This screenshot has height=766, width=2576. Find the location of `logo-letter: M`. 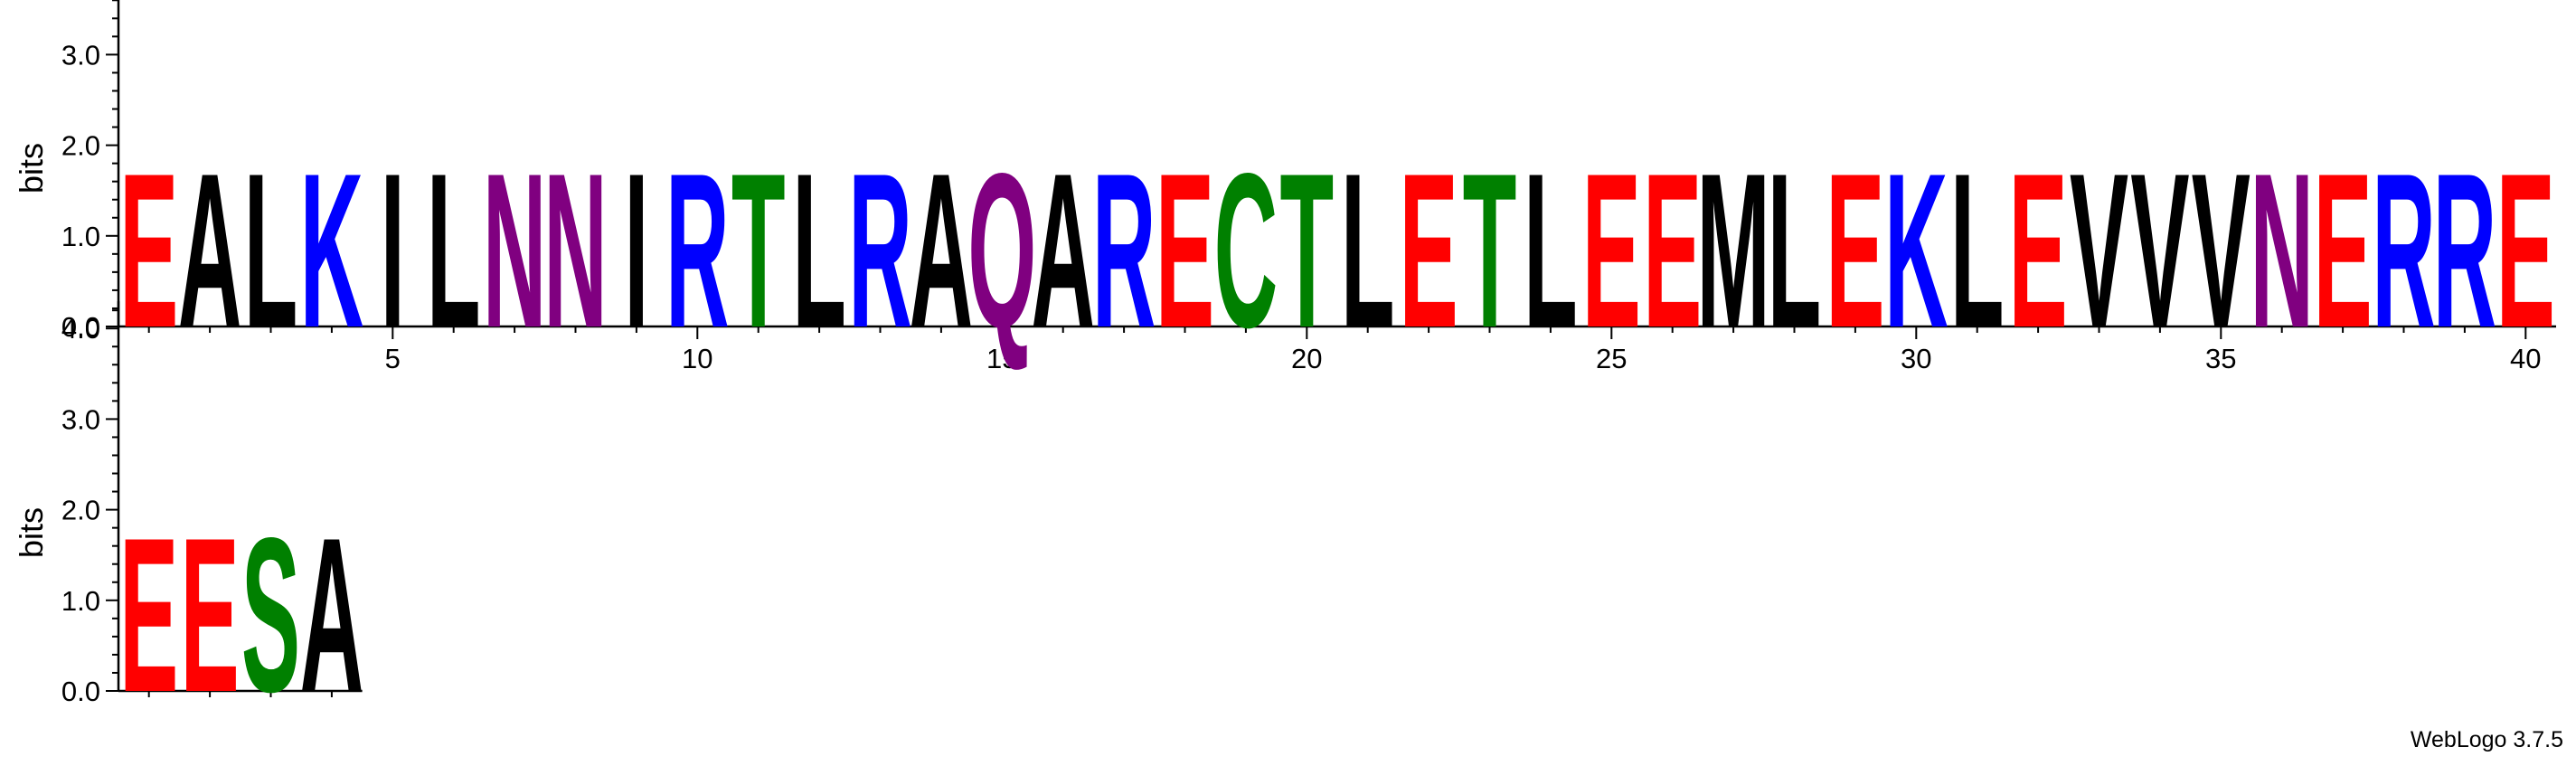

logo-letter: M is located at coordinates (1732, 251).